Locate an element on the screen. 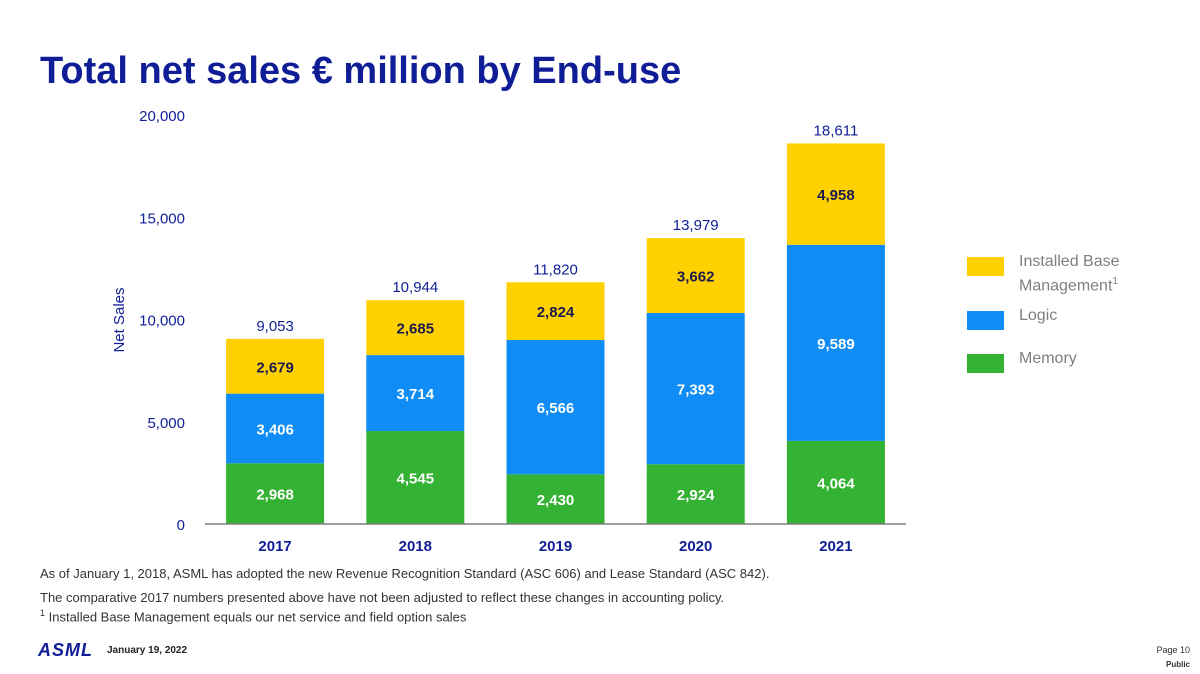  legend-label-installed-base: Installed Base Management1 is located at coordinates (1069, 274).